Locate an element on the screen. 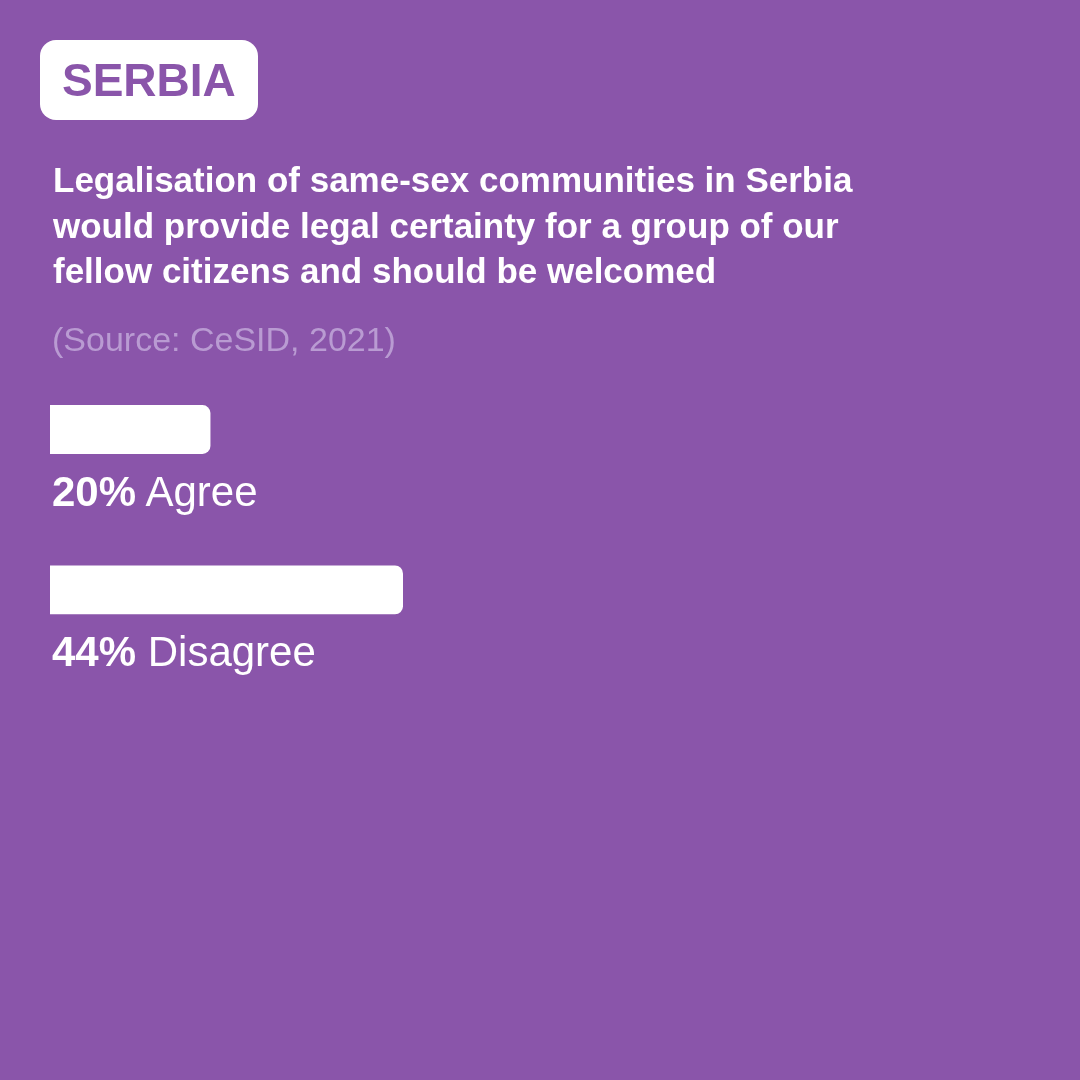 The width and height of the screenshot is (1080, 1080). data-label: 44% is located at coordinates (94, 651).